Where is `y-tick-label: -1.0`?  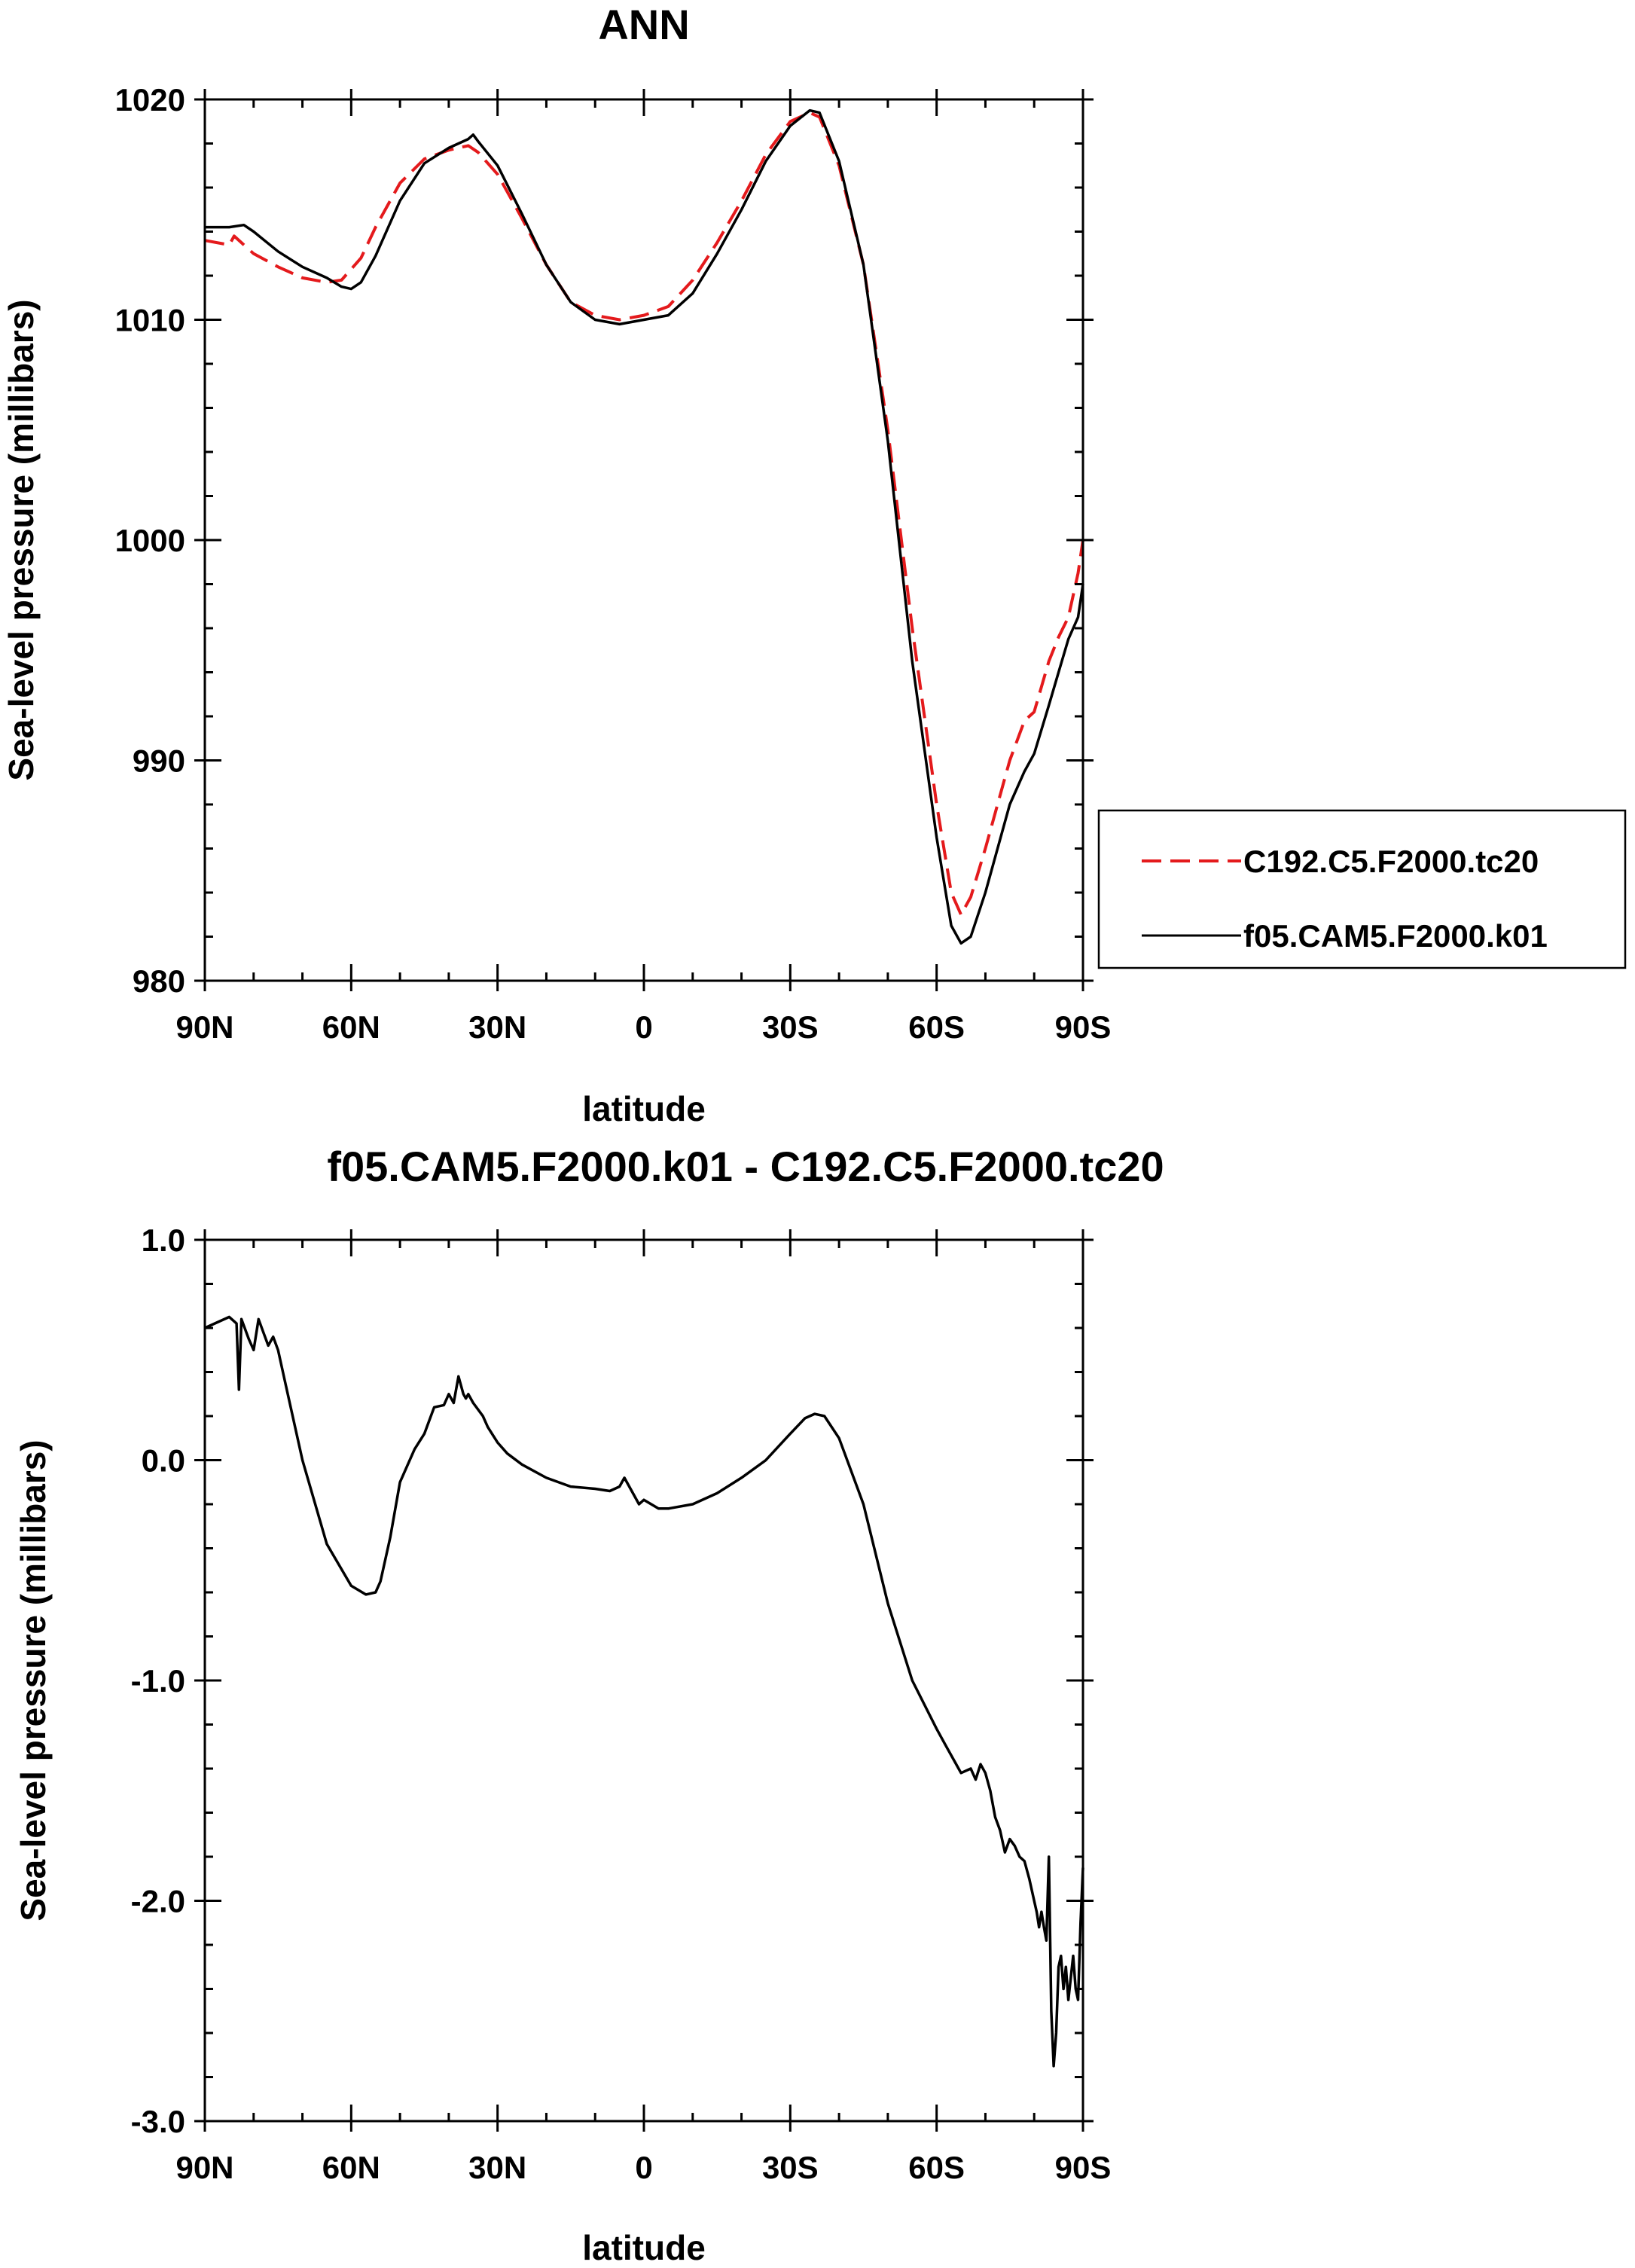 y-tick-label: -1.0 is located at coordinates (158, 1681).